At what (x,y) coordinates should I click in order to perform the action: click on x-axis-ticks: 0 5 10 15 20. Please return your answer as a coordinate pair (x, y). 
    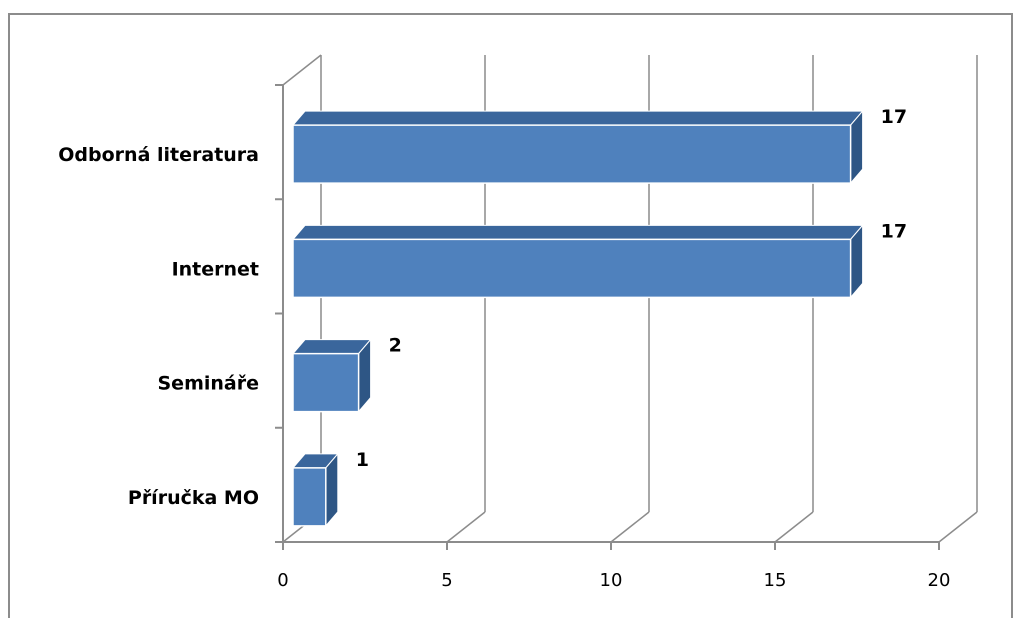
    Looking at the image, I should click on (613, 566).